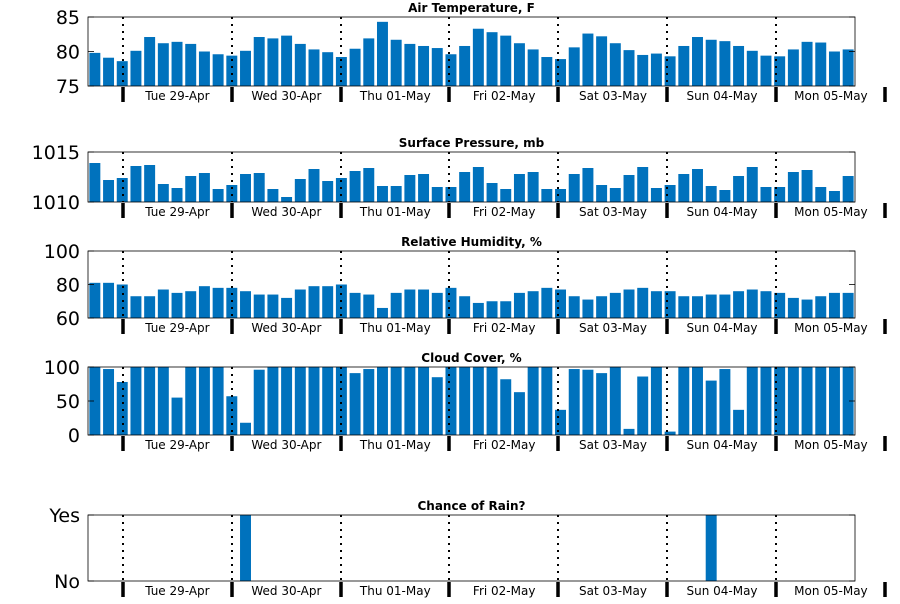  I want to click on y-tick-label: 75, so click(68, 87).